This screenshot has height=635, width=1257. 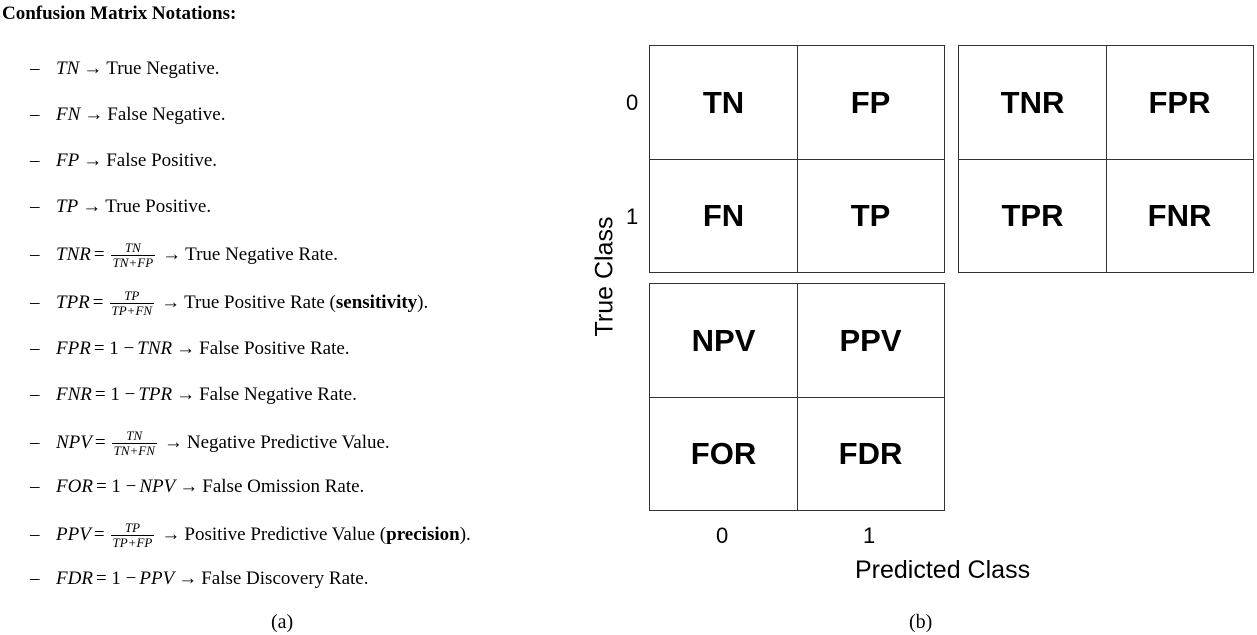 What do you see at coordinates (74, 394) in the screenshot?
I see `notation-symbol: FNR` at bounding box center [74, 394].